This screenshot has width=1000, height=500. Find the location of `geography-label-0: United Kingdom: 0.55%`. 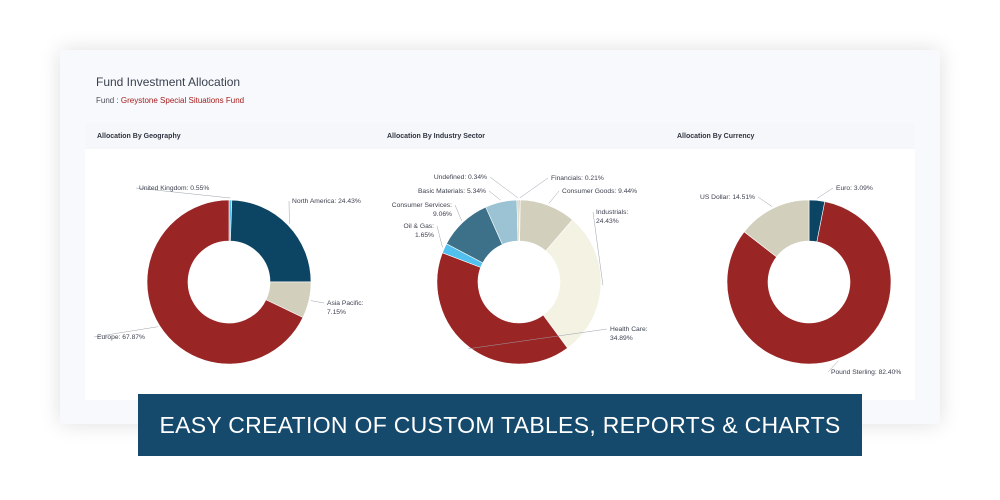

geography-label-0: United Kingdom: 0.55% is located at coordinates (174, 188).